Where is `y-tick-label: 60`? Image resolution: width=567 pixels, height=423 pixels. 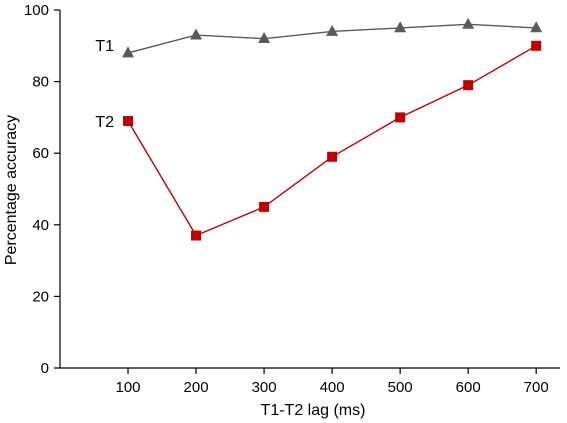 y-tick-label: 60 is located at coordinates (40, 153).